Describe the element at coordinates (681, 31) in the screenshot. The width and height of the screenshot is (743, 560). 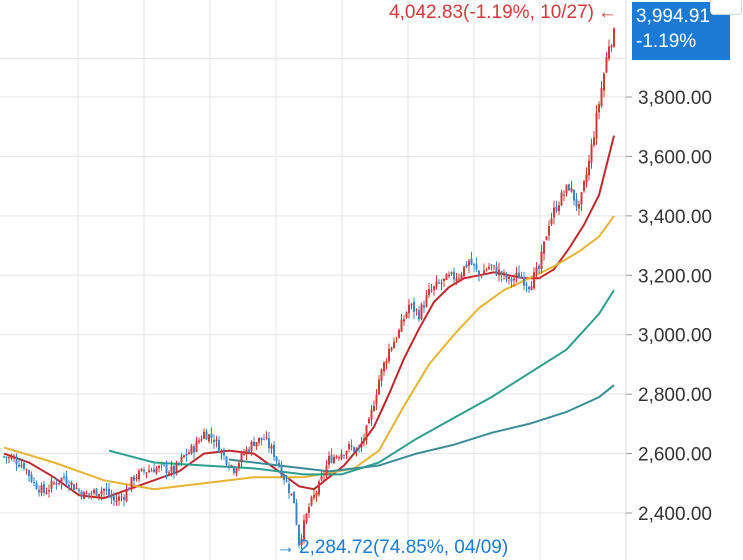
I see `current-price-badge: 3,994.91 -1.19%` at that location.